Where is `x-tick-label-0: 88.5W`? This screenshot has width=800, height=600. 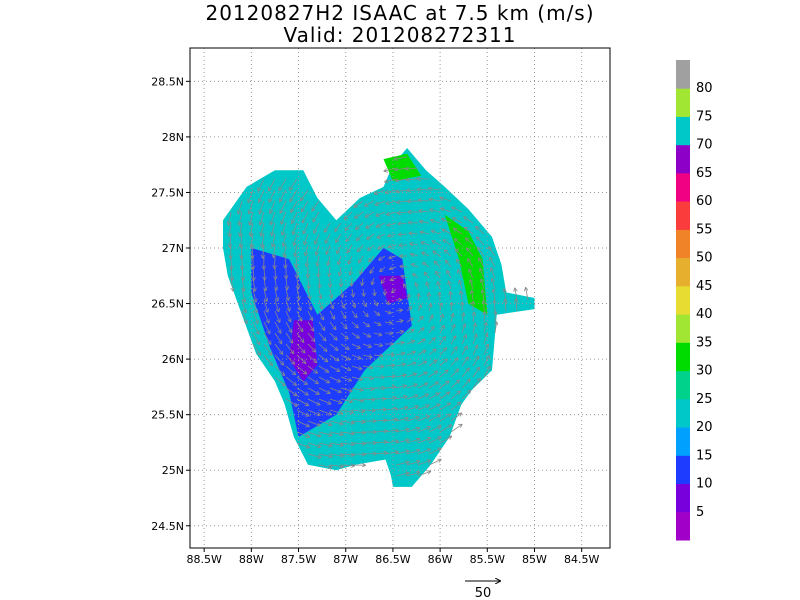
x-tick-label-0: 88.5W is located at coordinates (203, 559).